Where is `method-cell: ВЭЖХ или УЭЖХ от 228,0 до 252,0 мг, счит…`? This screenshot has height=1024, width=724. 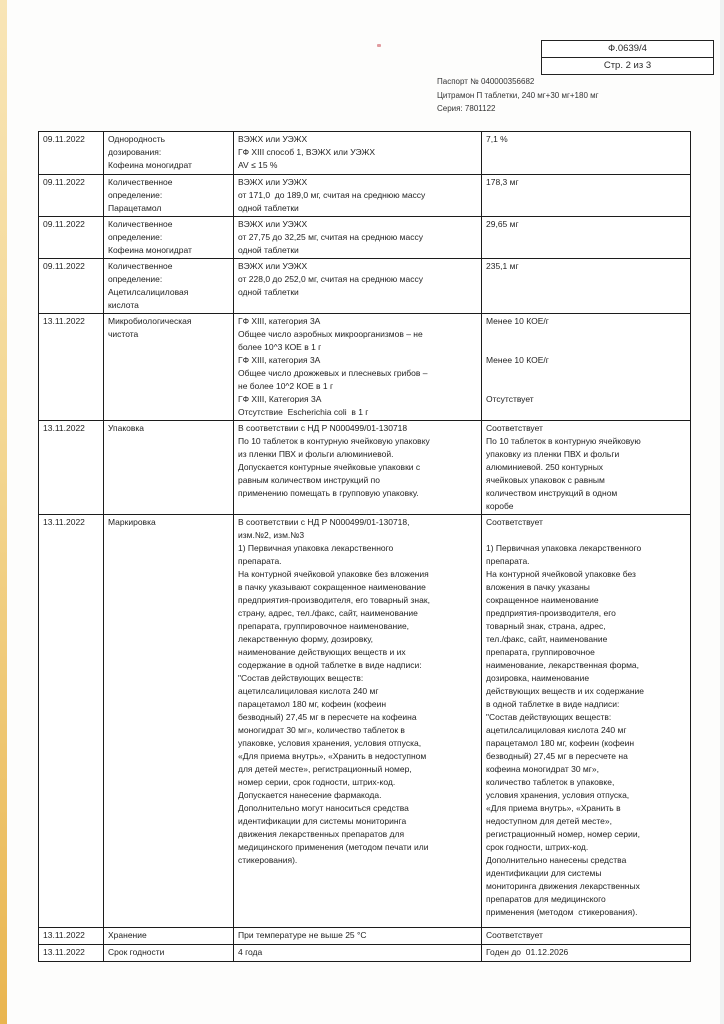 method-cell: ВЭЖХ или УЭЖХ от 228,0 до 252,0 мг, счит… is located at coordinates (357, 286).